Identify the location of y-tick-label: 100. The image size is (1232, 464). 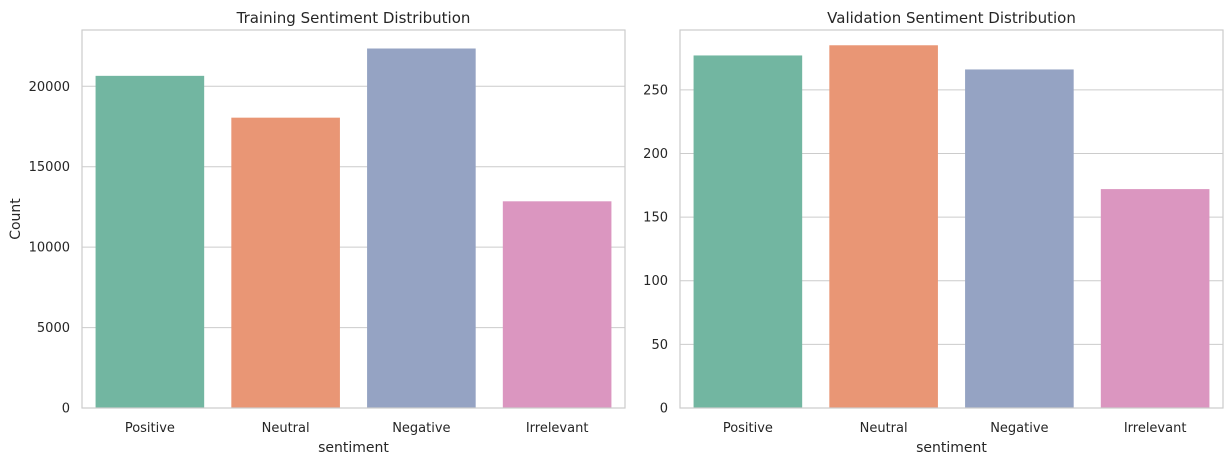
(655, 281).